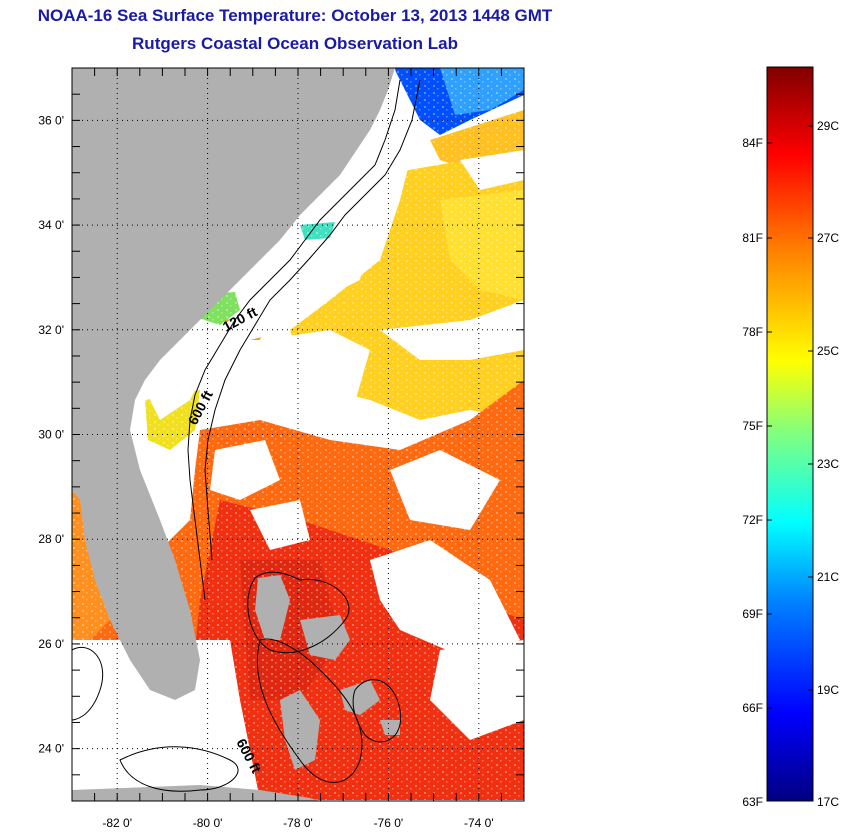 The height and width of the screenshot is (832, 849). Describe the element at coordinates (828, 126) in the screenshot. I see `colorbar-c-label: 29C` at that location.